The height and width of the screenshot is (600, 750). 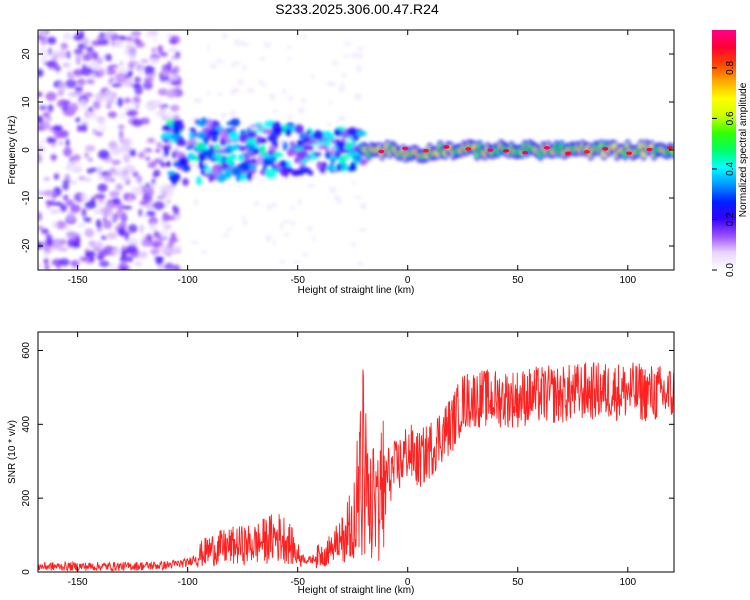 What do you see at coordinates (518, 280) in the screenshot?
I see `x-tick-label: 50` at bounding box center [518, 280].